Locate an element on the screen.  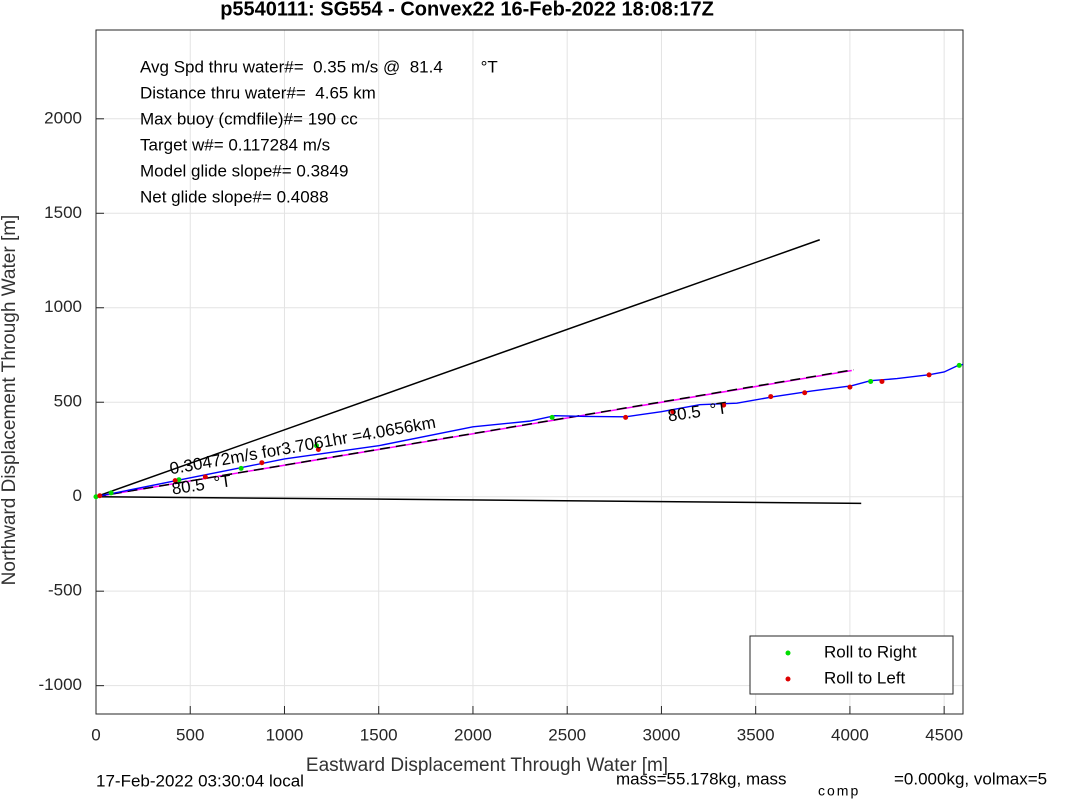
x-tick-label: 2000 is located at coordinates (473, 734).